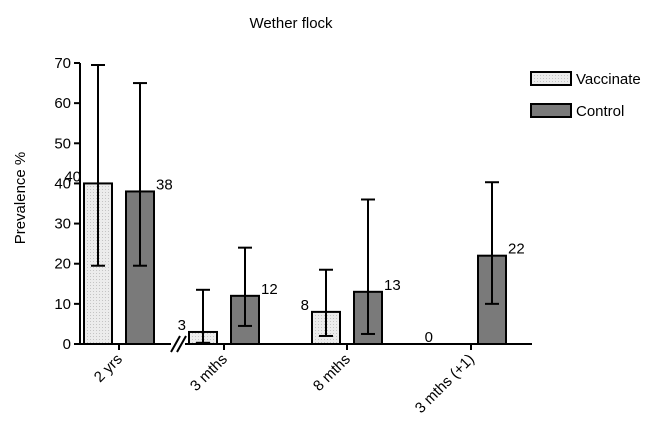 This screenshot has width=665, height=433. Describe the element at coordinates (551, 78) in the screenshot. I see `legend-swatch-vaccinate` at that location.